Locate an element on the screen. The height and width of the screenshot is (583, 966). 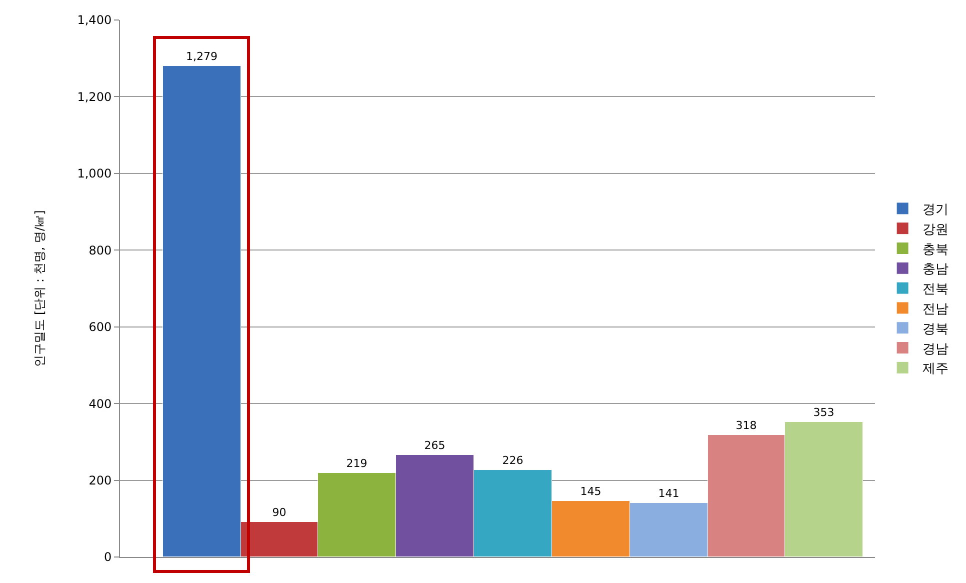
y-tick-label: 0 is located at coordinates (108, 557).